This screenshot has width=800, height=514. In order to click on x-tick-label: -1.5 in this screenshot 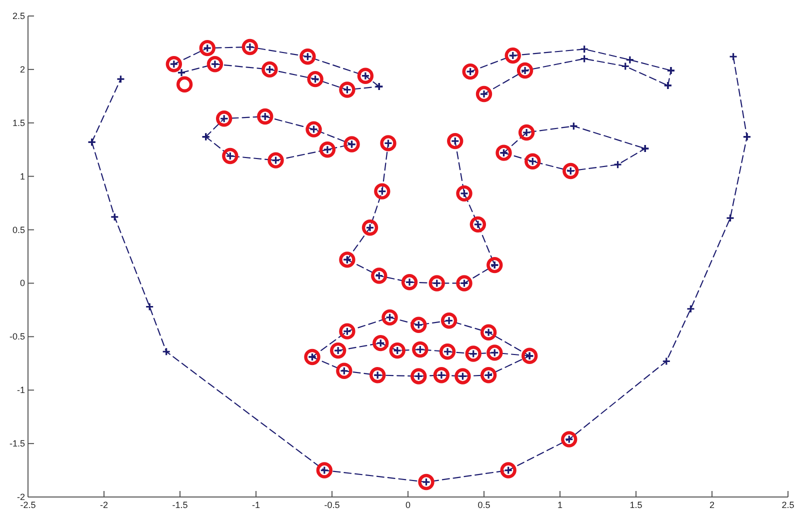, I will do `click(180, 505)`.